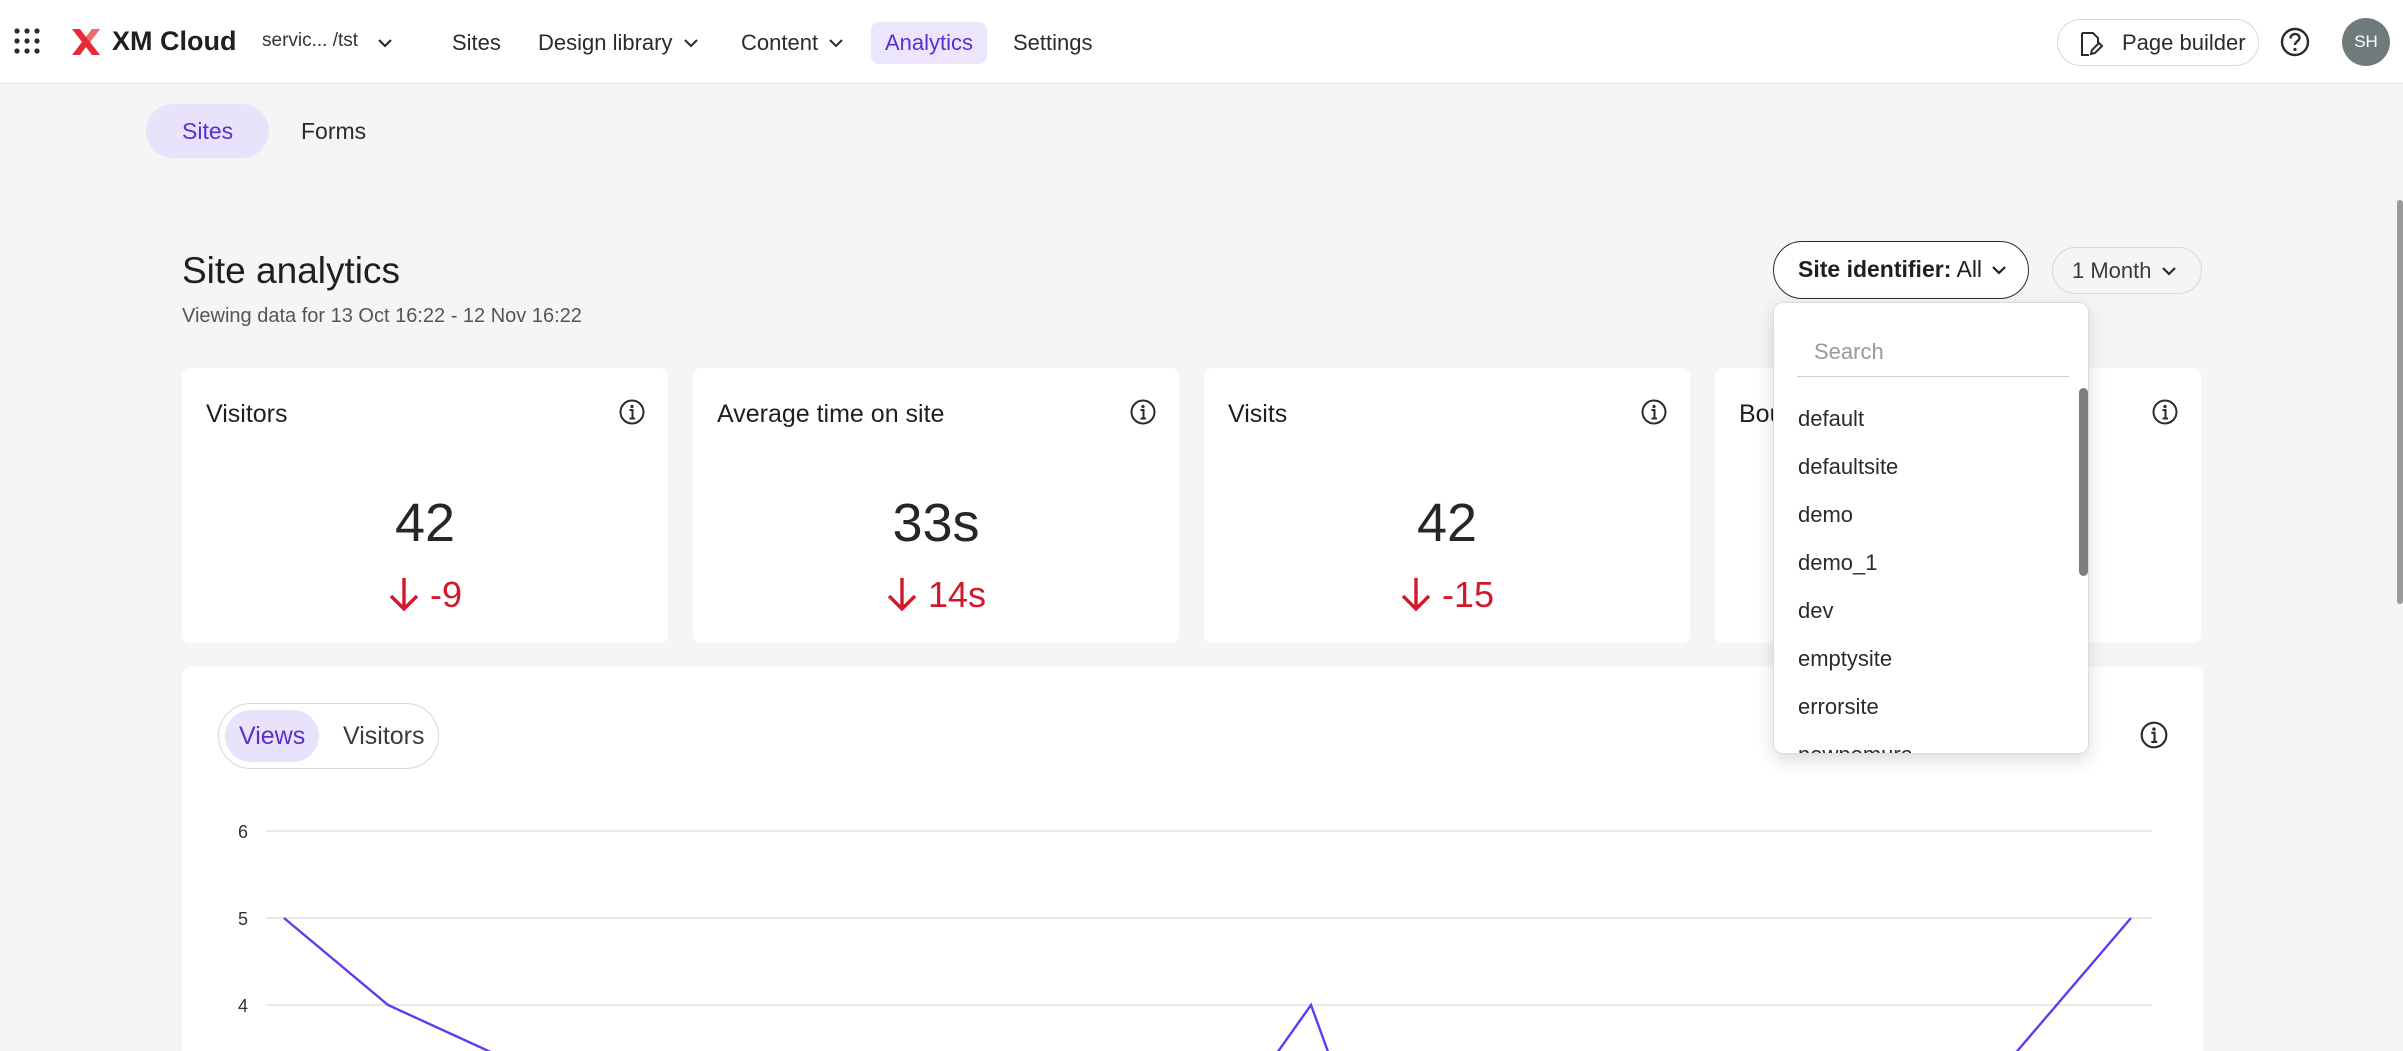 The width and height of the screenshot is (2403, 1051). What do you see at coordinates (2366, 42) in the screenshot?
I see `user-avatar: SH` at bounding box center [2366, 42].